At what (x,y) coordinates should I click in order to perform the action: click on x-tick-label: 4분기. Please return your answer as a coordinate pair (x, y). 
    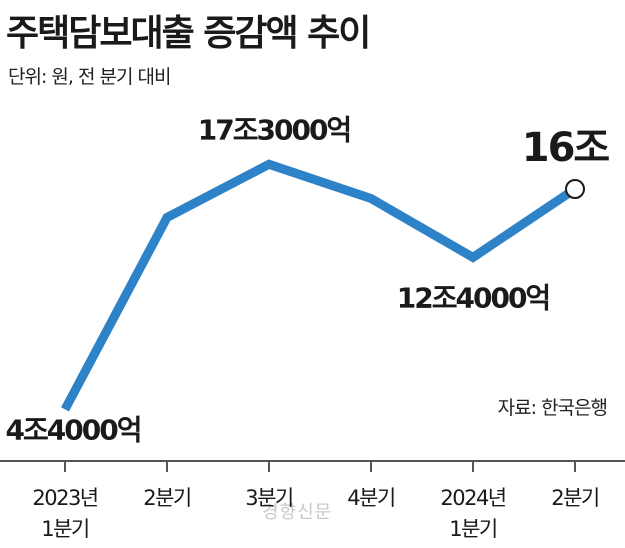
    Looking at the image, I should click on (371, 498).